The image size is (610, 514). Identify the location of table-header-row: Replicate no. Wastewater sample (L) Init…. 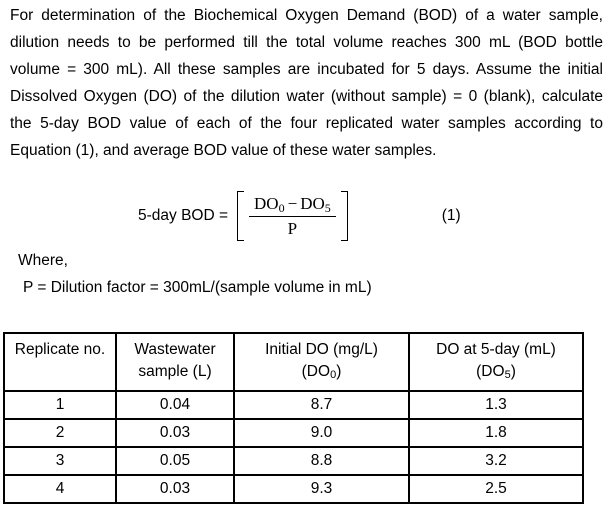
(293, 362).